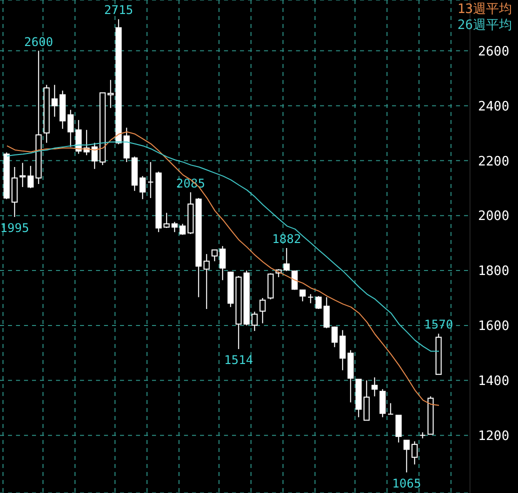  Describe the element at coordinates (15, 227) in the screenshot. I see `annotation: 1995` at that location.